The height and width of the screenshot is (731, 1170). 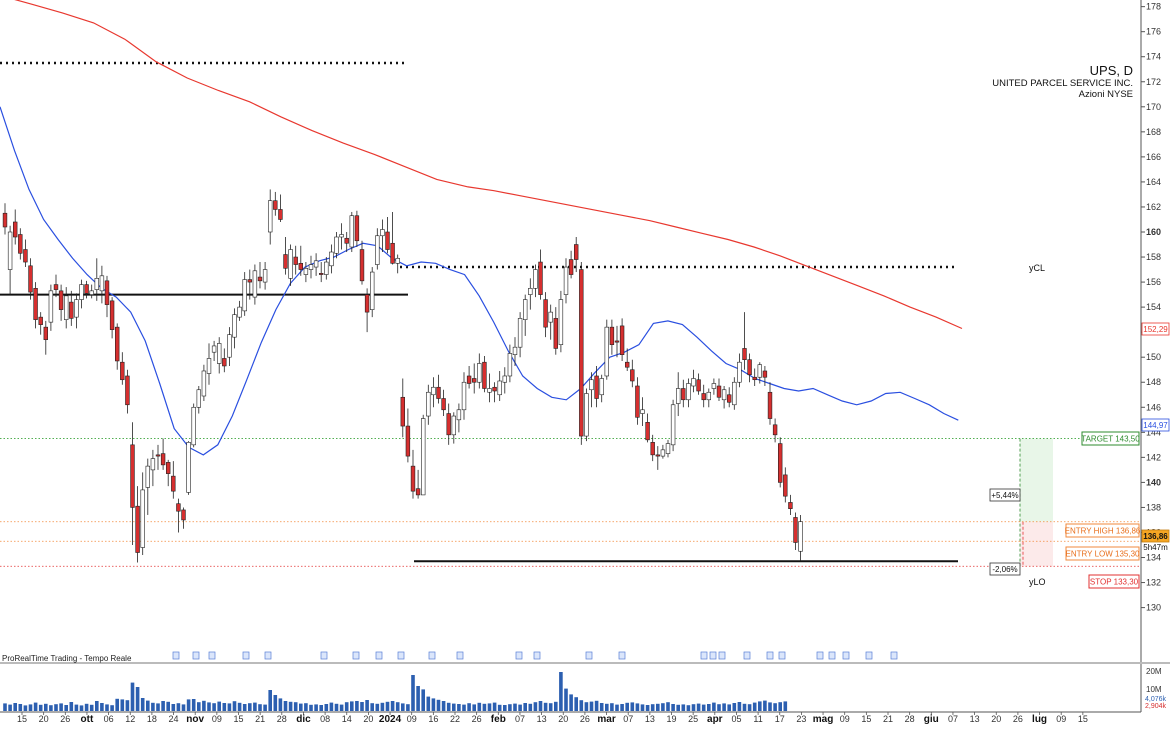 I want to click on date-tick-label: 13, so click(x=650, y=719).